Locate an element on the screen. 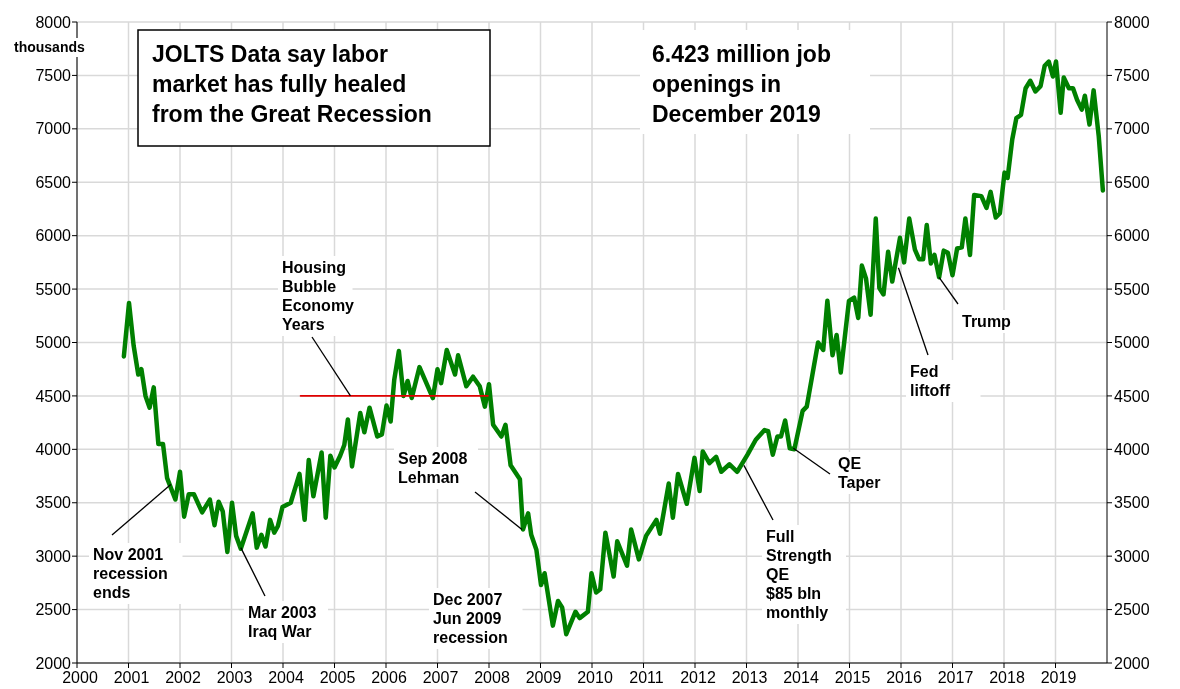  x-tick-label: 2008 is located at coordinates (492, 677).